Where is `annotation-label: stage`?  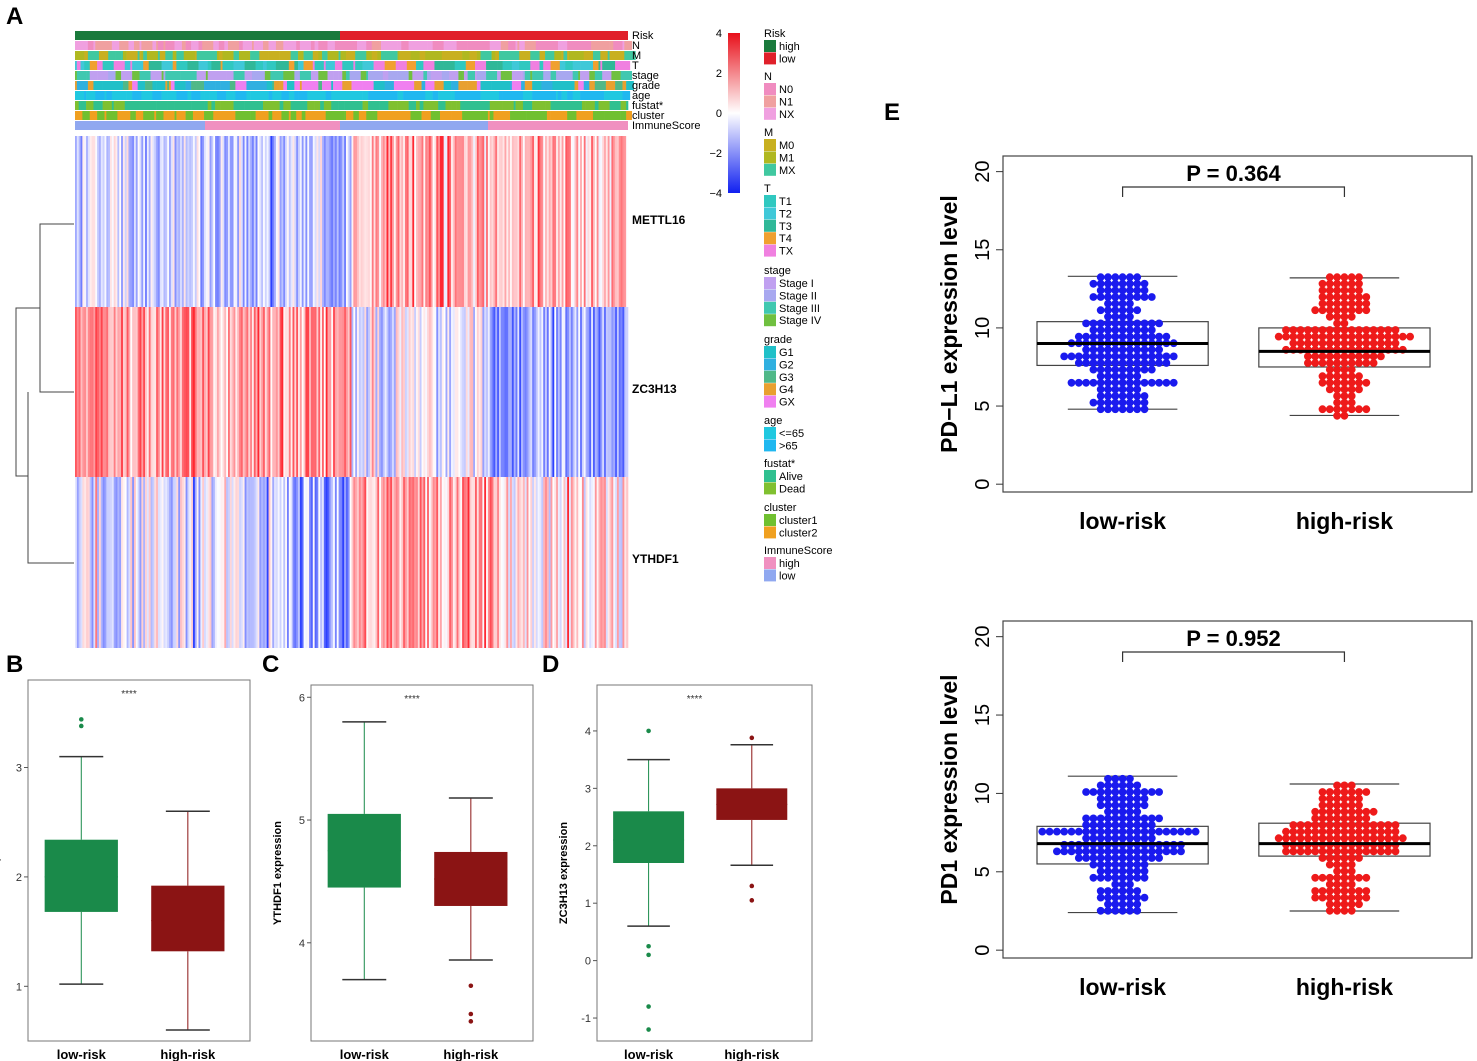
annotation-label: stage is located at coordinates (645, 76).